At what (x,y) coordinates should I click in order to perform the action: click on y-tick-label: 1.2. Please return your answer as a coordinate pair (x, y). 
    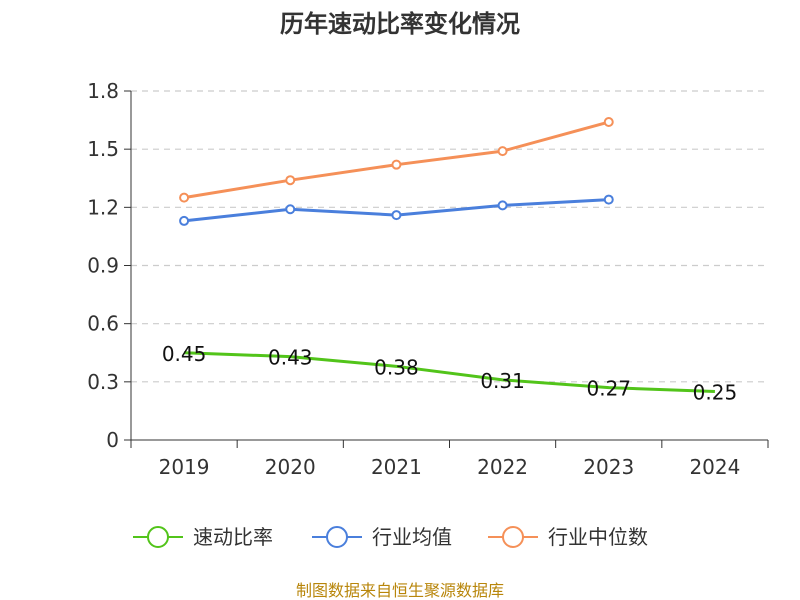
    Looking at the image, I should click on (103, 207).